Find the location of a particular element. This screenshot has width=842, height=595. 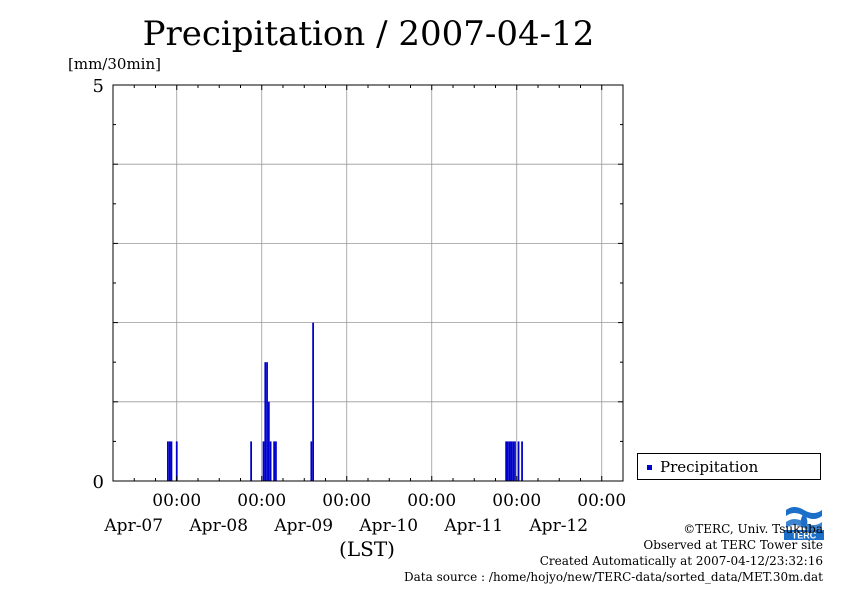

legend-swatch is located at coordinates (649, 467).